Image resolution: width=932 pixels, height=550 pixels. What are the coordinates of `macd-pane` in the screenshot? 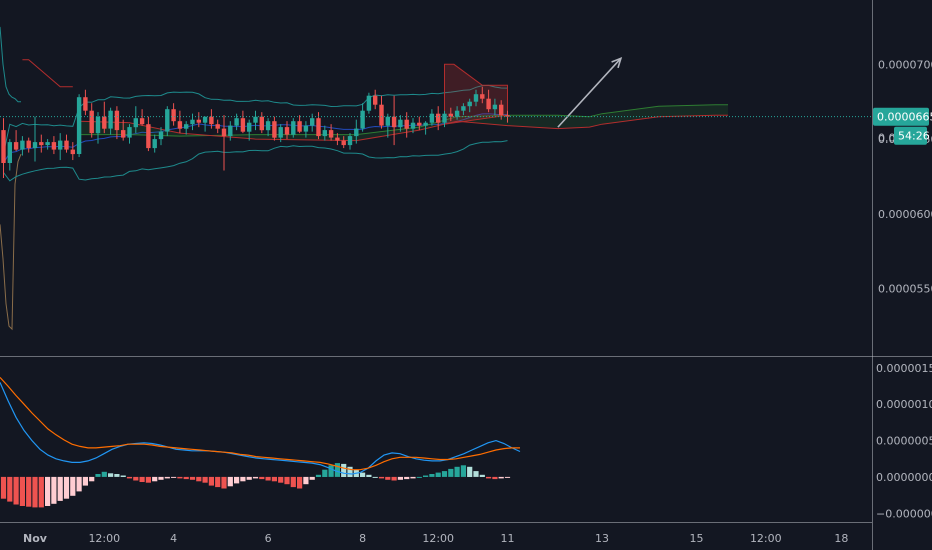 It's located at (260, 442).